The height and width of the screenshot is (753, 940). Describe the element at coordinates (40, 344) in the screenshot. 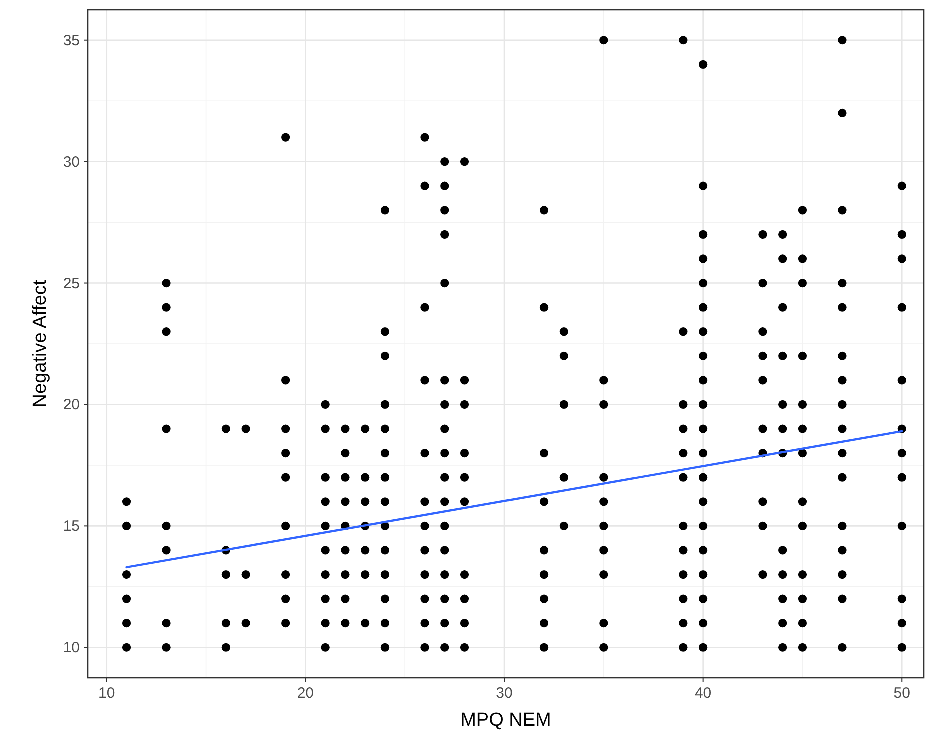

I see `y-axis-title: Negative Affect` at that location.